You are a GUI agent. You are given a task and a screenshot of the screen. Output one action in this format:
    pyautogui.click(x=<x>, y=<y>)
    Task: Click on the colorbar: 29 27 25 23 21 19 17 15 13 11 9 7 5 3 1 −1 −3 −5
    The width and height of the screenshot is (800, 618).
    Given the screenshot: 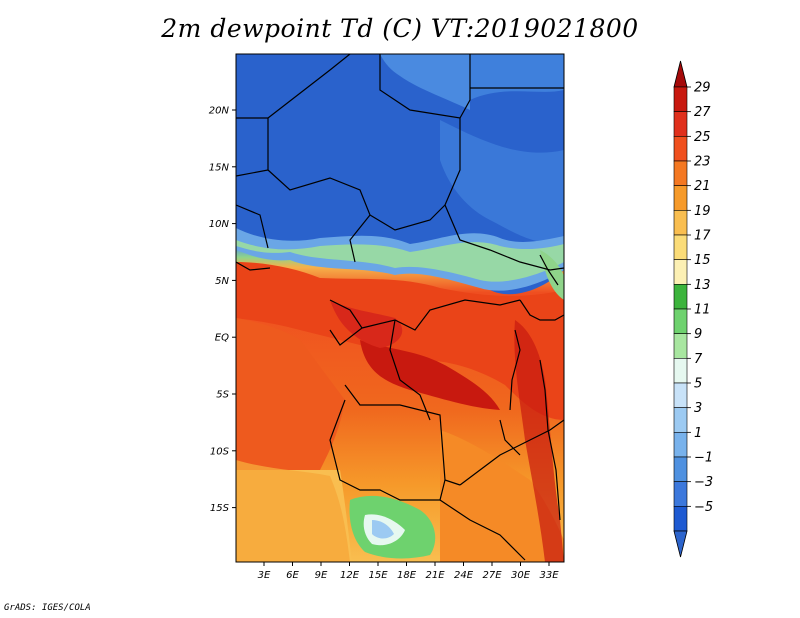 What is the action you would take?
    pyautogui.click(x=693, y=309)
    